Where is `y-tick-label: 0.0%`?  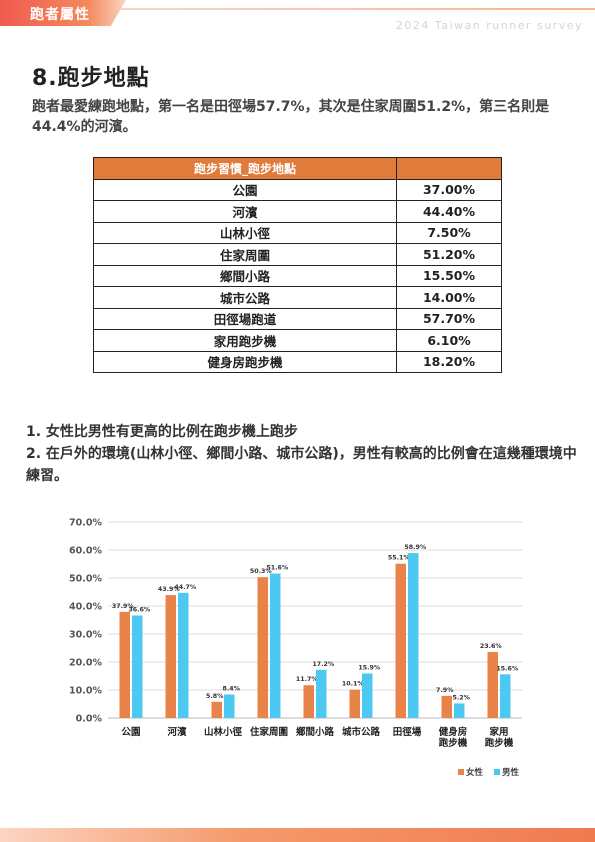
y-tick-label: 0.0% is located at coordinates (89, 719).